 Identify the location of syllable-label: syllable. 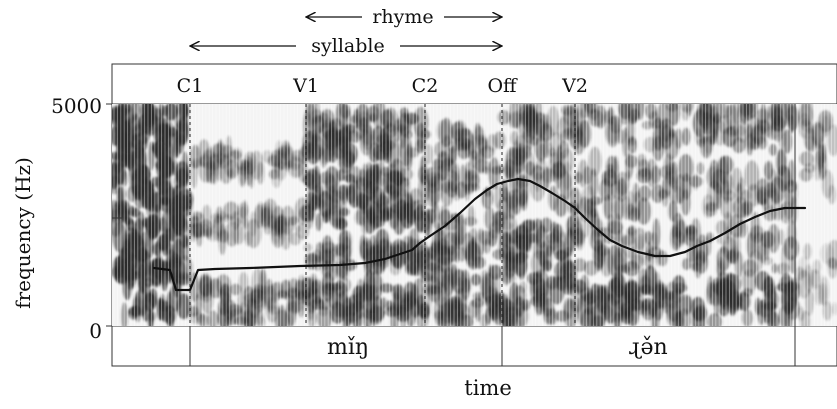
(347, 46).